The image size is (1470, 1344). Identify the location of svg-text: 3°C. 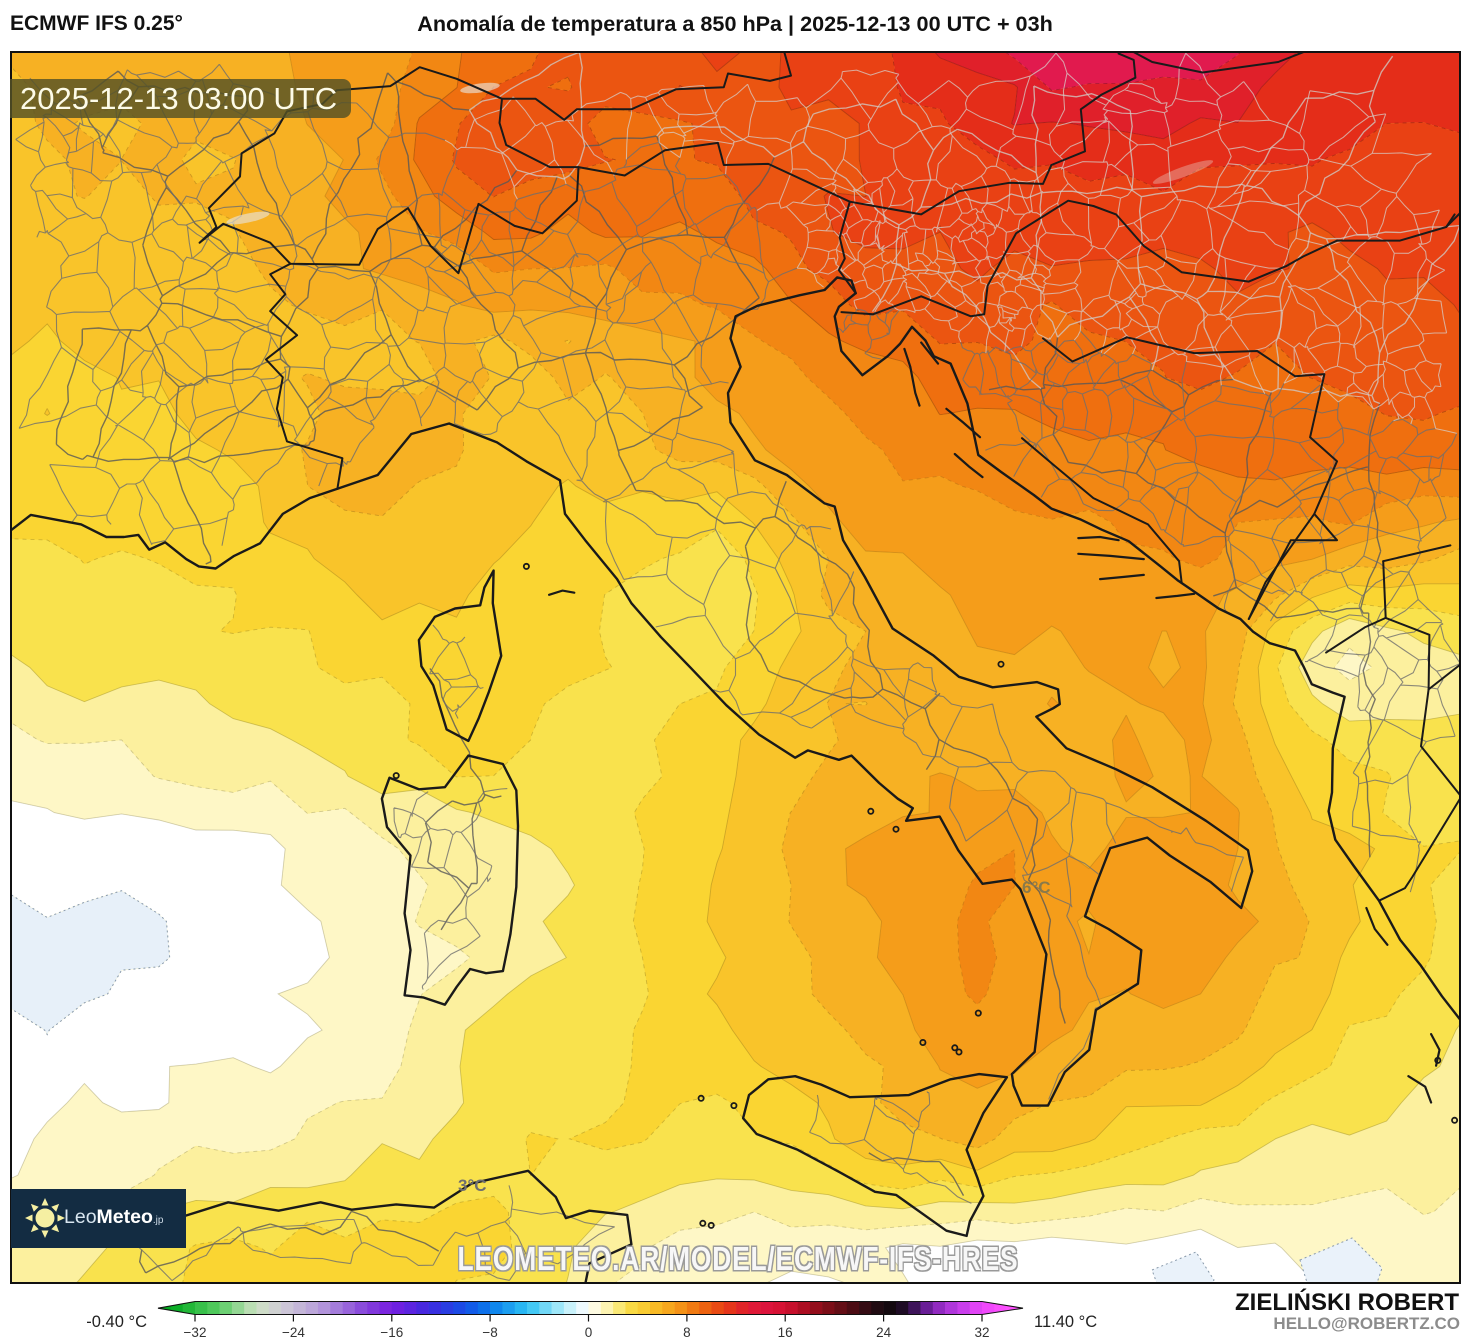
(472, 1185).